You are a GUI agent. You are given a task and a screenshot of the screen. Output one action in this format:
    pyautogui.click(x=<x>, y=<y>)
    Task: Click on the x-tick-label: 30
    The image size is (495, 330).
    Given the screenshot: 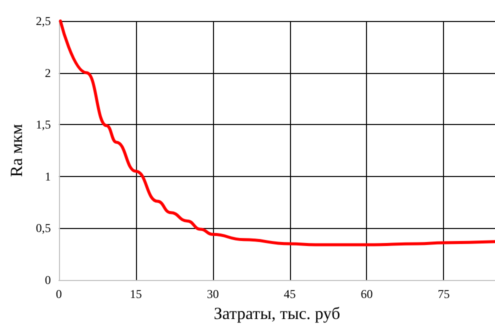 What is the action you would take?
    pyautogui.click(x=212, y=294)
    